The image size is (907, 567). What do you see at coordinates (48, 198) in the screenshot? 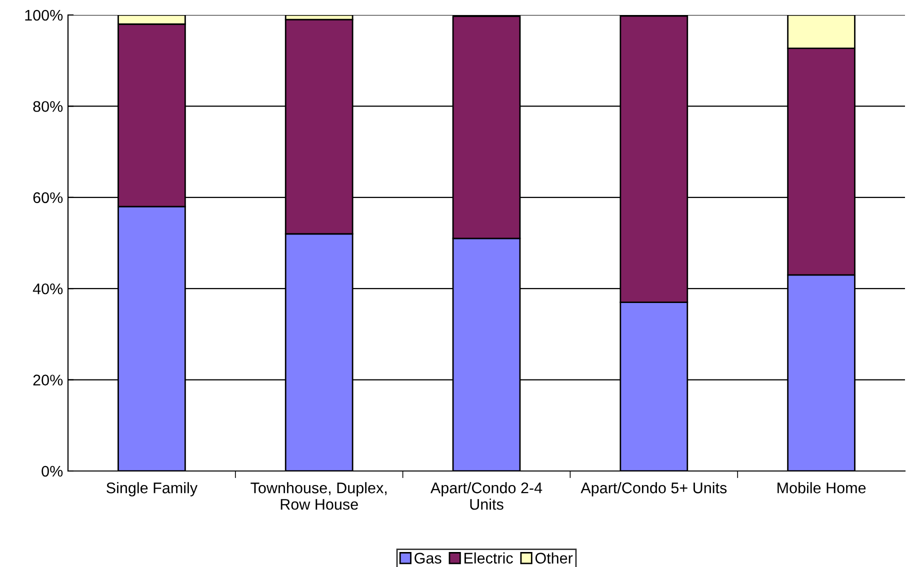
I see `y-tick-label: 60%` at bounding box center [48, 198].